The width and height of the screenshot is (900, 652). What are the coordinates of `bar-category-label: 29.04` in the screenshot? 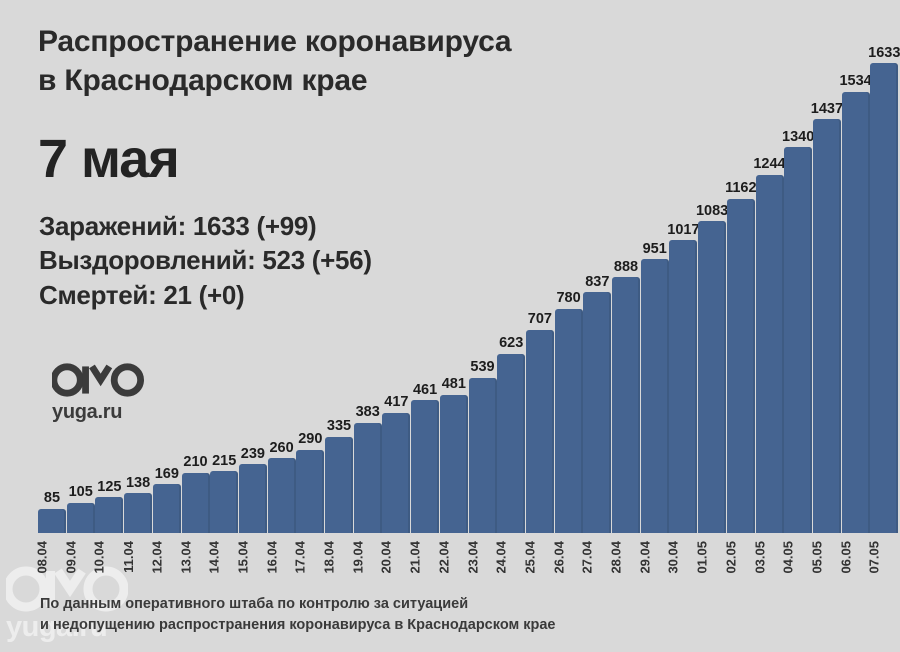 It's located at (645, 557).